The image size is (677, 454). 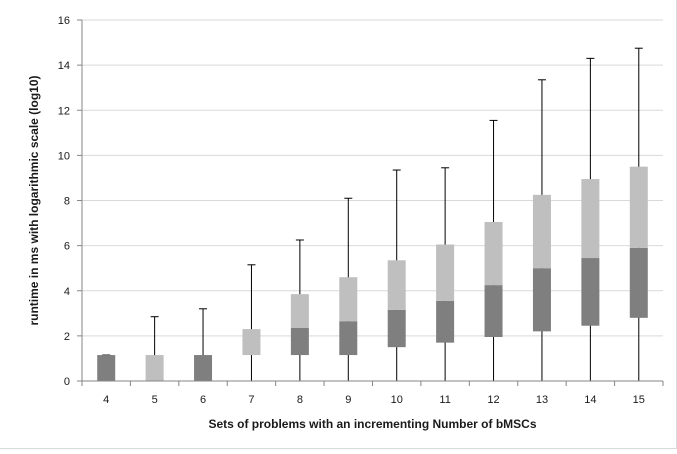 What do you see at coordinates (155, 400) in the screenshot?
I see `x-tick-label: 5` at bounding box center [155, 400].